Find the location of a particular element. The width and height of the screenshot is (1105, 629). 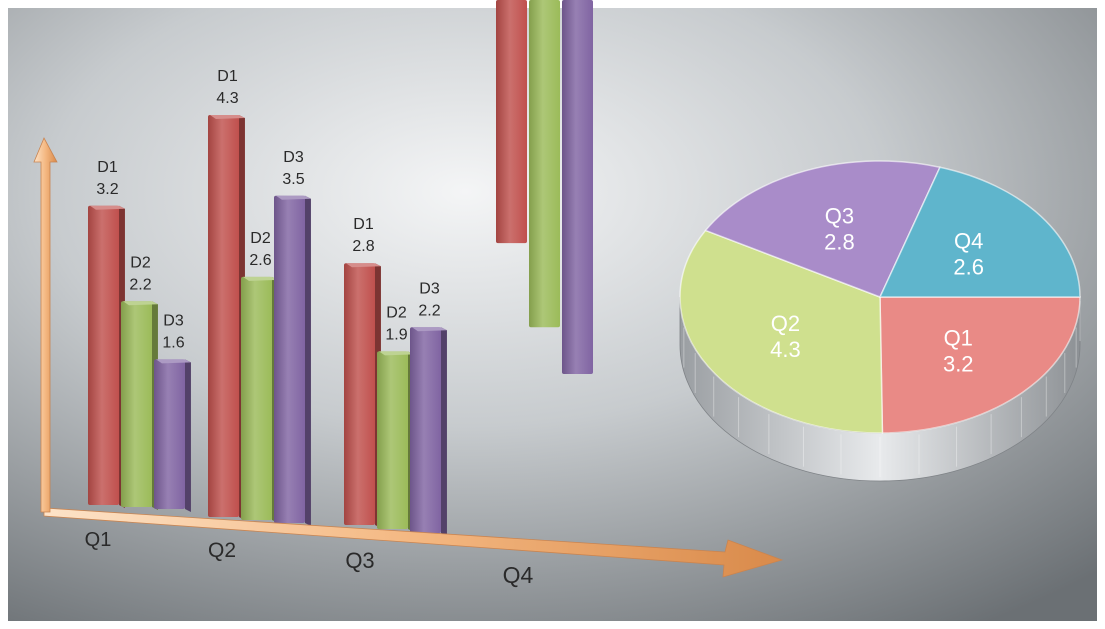

x-axis-arrow is located at coordinates (413, 542).